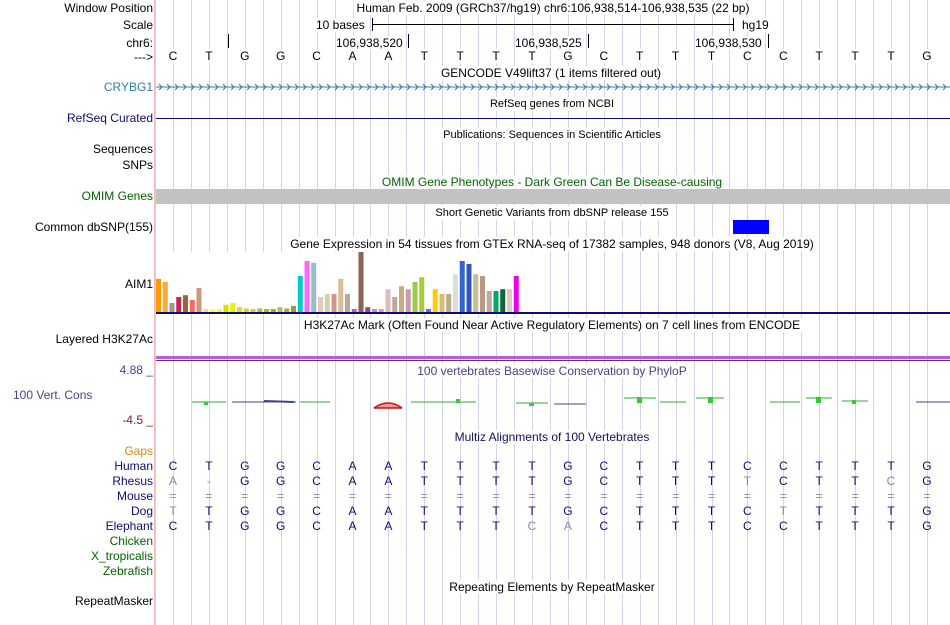  Describe the element at coordinates (141, 511) in the screenshot. I see `species-label: Dog` at that location.